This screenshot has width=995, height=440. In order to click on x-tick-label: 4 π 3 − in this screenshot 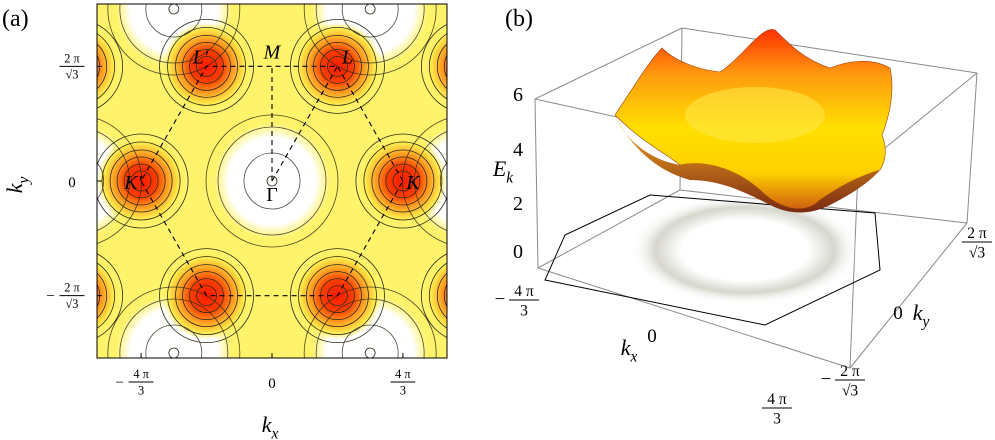, I will do `click(134, 382)`.